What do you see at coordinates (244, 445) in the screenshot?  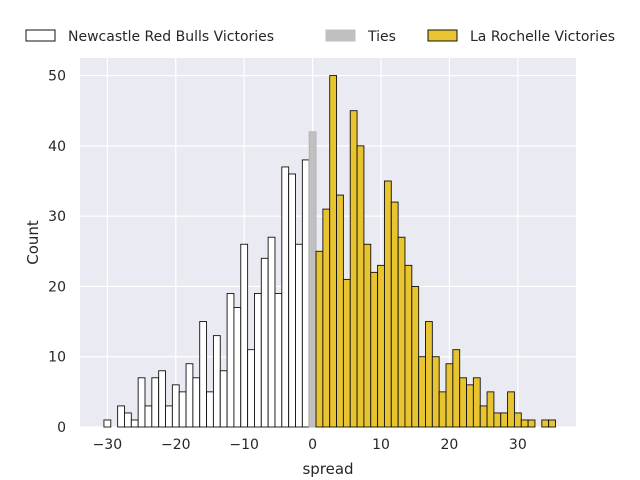 I see `x-tick-label: −10` at bounding box center [244, 445].